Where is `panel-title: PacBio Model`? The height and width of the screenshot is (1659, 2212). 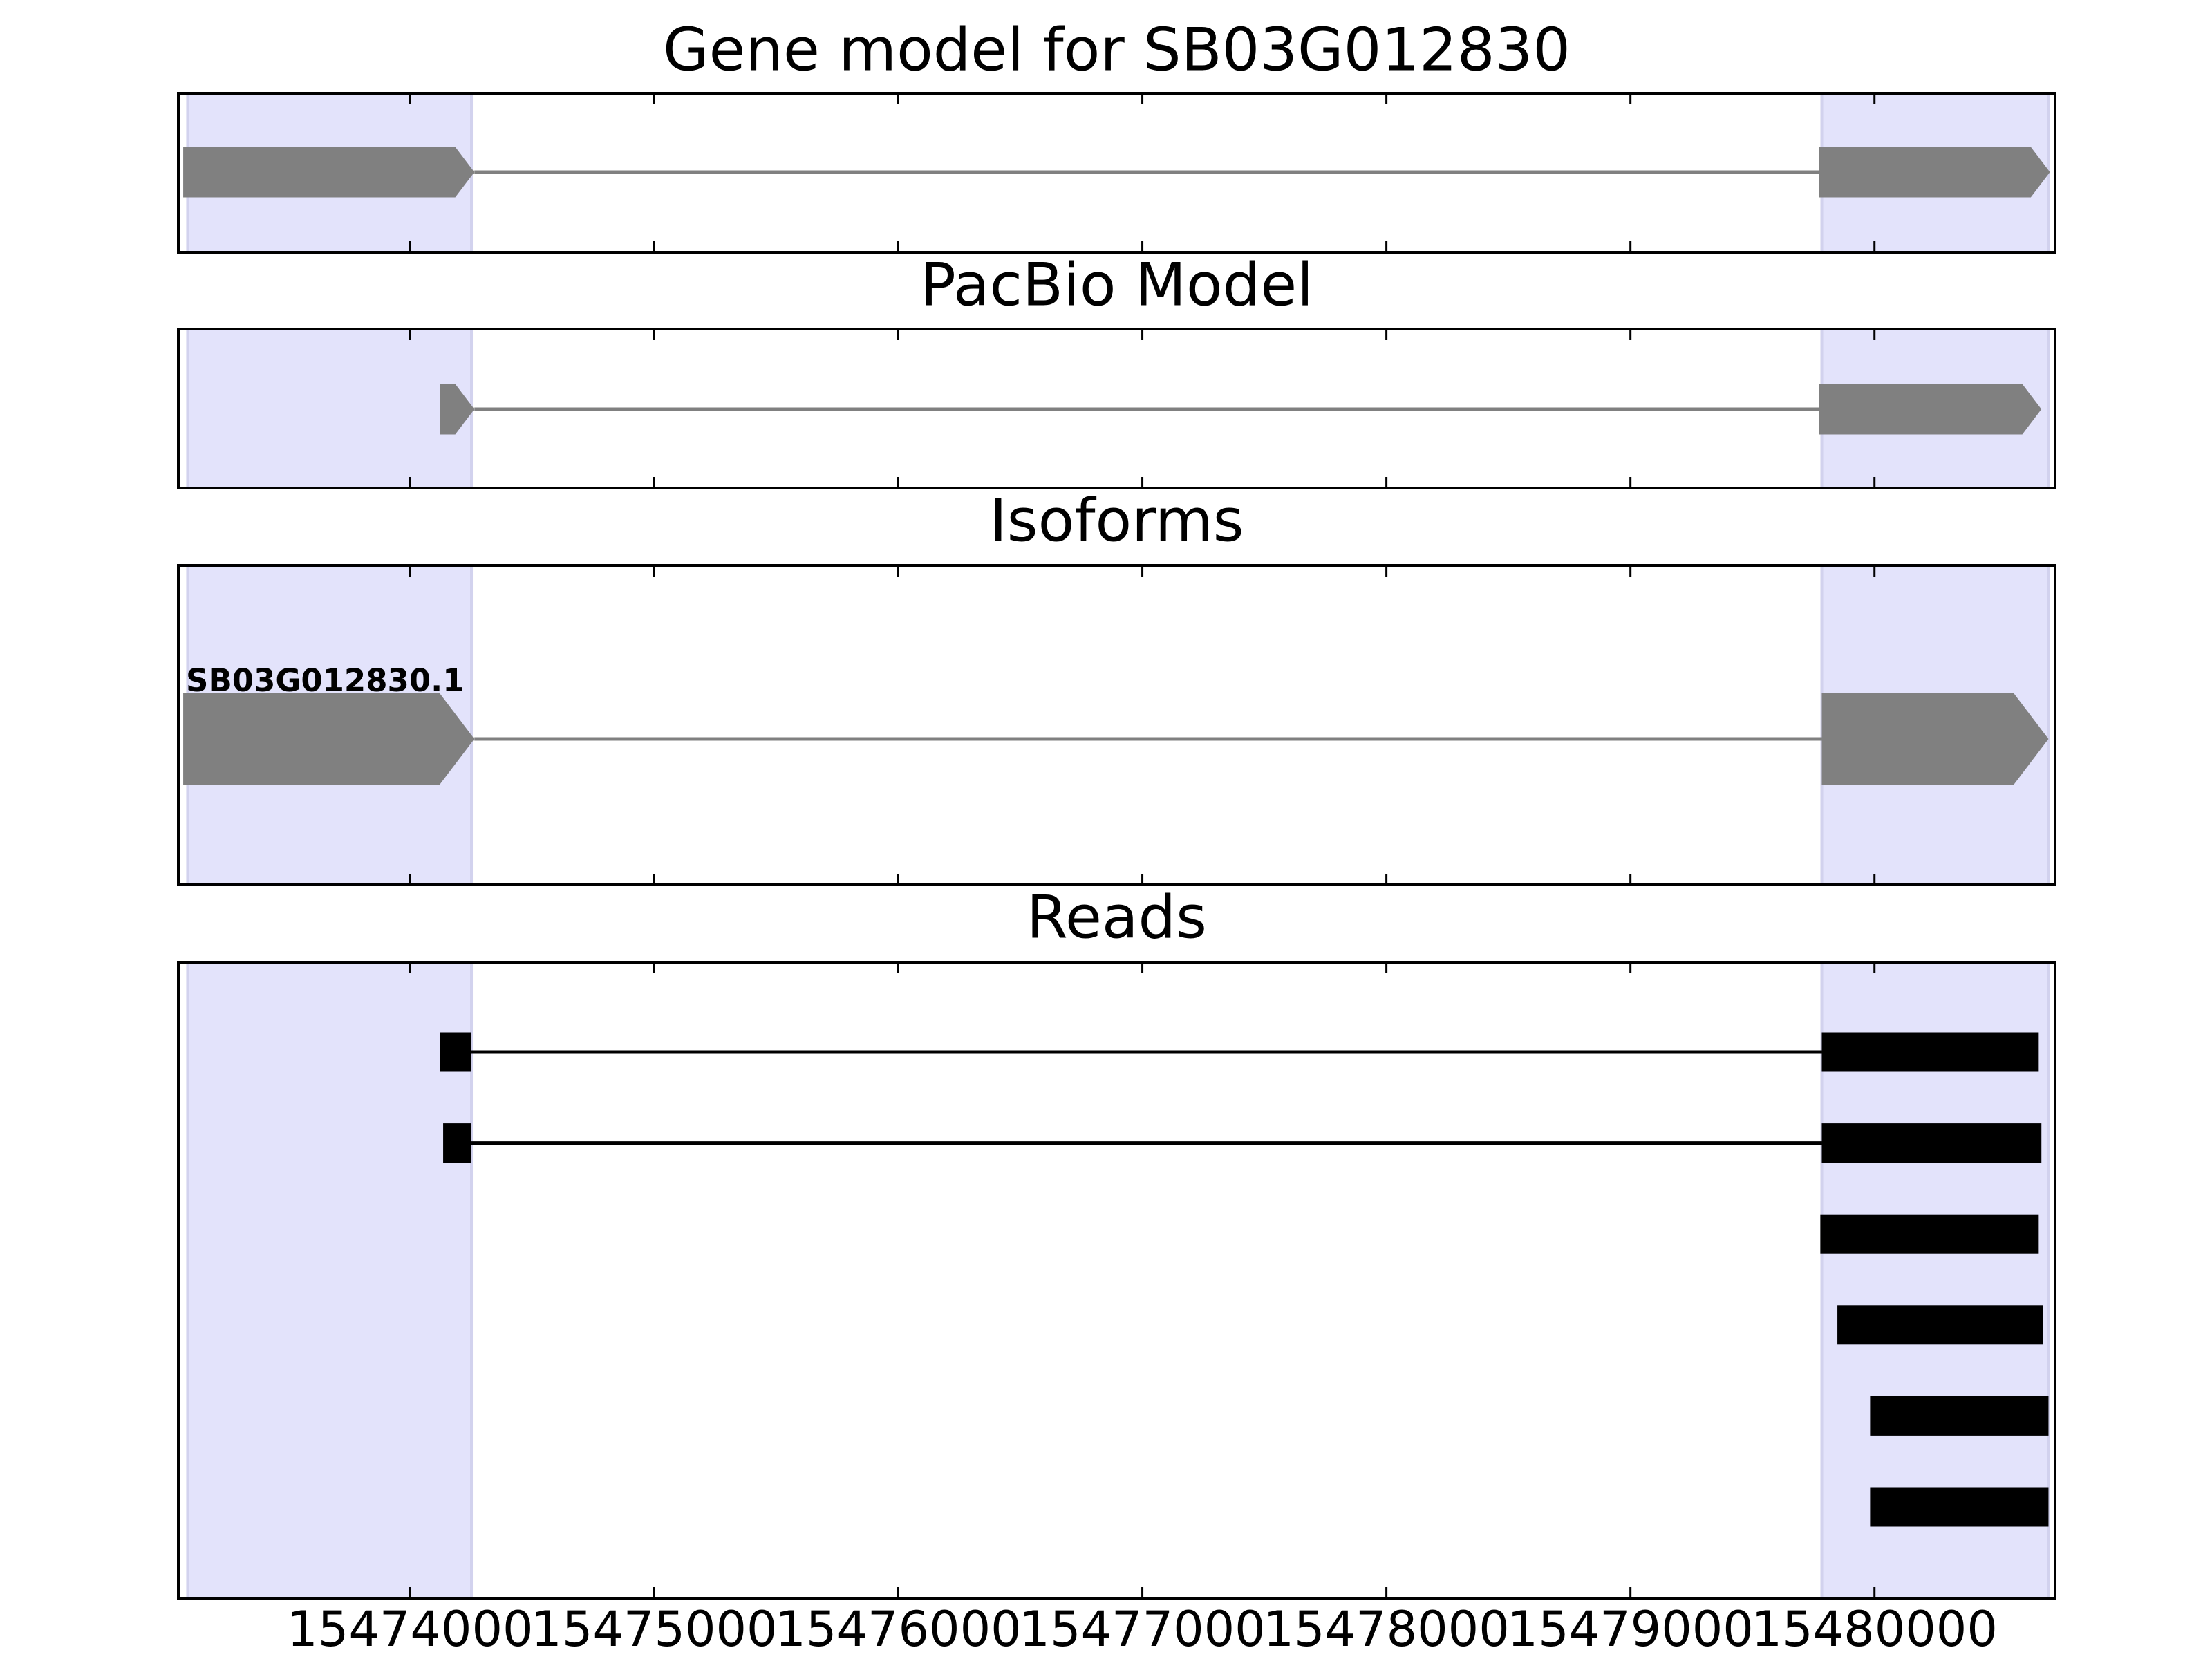 panel-title: PacBio Model is located at coordinates (1117, 284).